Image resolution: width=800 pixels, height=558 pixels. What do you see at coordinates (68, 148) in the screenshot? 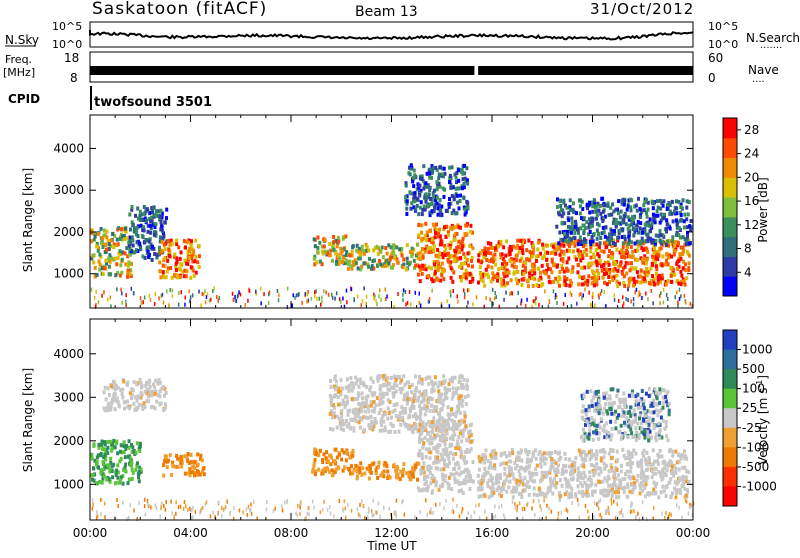
I see `y-tick-label: 4000` at bounding box center [68, 148].